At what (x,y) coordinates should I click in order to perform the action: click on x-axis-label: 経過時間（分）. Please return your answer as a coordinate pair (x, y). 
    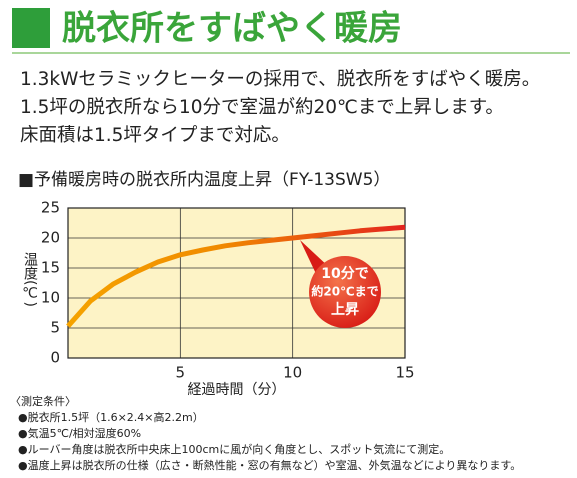
    Looking at the image, I should click on (237, 390).